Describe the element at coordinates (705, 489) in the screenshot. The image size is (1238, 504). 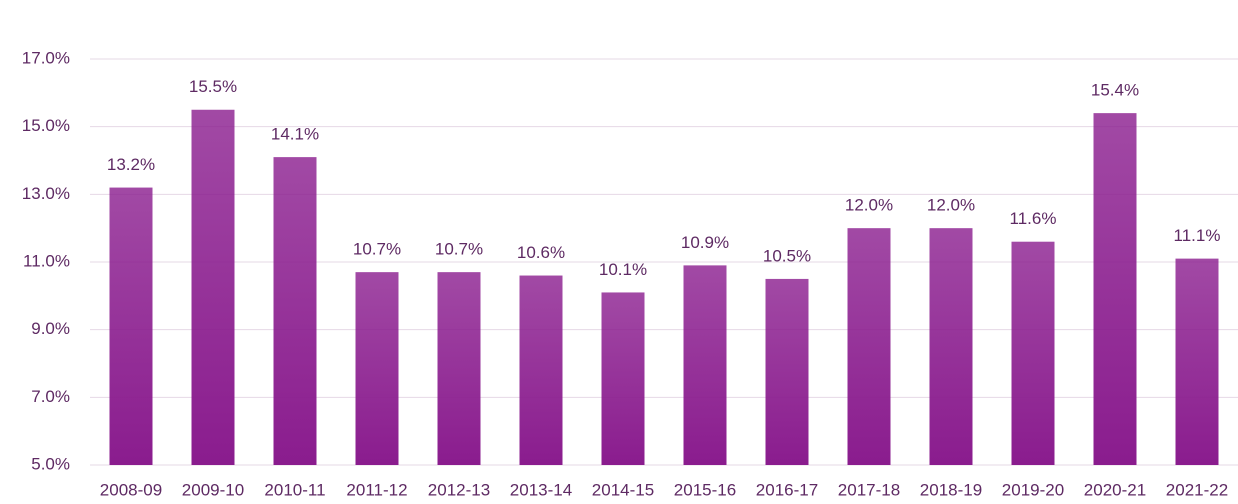
I see `x-tick-label: 2015-16` at that location.